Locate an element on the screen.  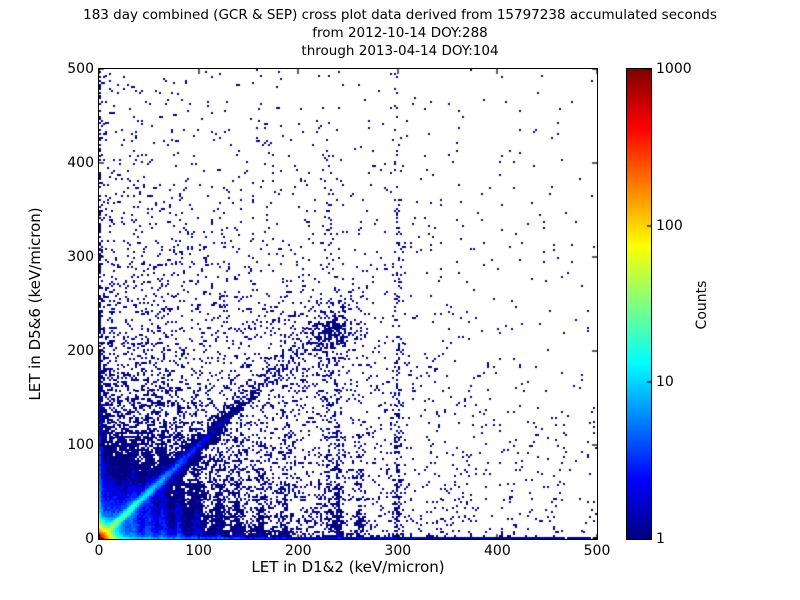
y-tick-label: 500 is located at coordinates (80, 69).